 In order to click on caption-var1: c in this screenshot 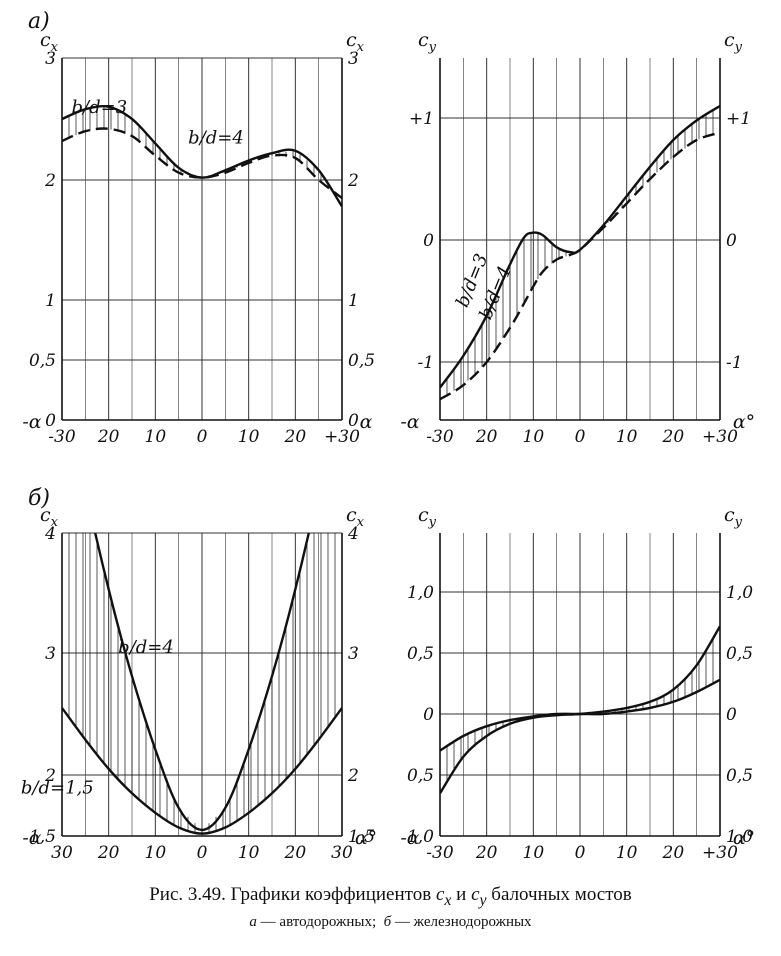, I will do `click(440, 894)`.